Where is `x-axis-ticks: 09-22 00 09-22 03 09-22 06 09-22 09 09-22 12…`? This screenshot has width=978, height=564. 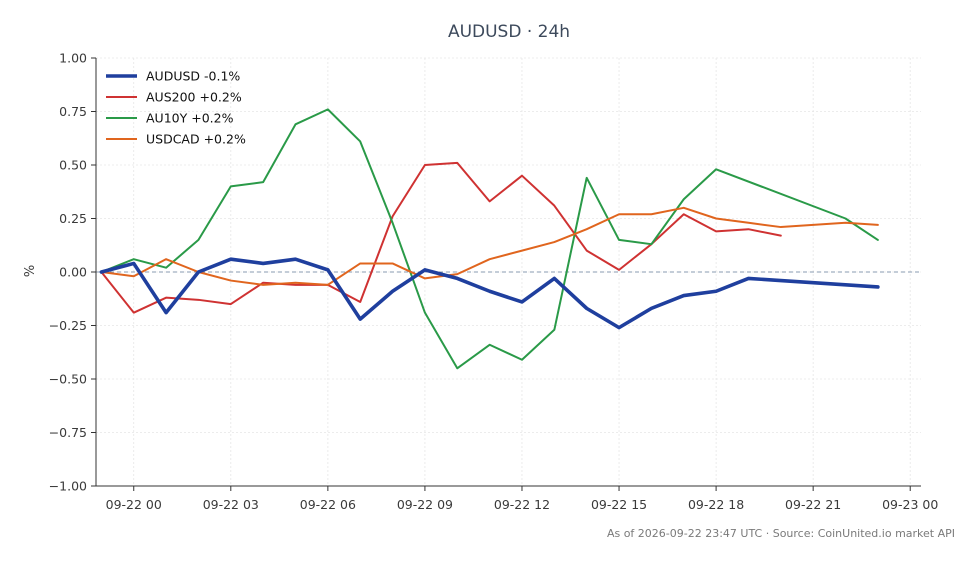 x-axis-ticks: 09-22 00 09-22 03 09-22 06 09-22 09 09-22 12… is located at coordinates (522, 499).